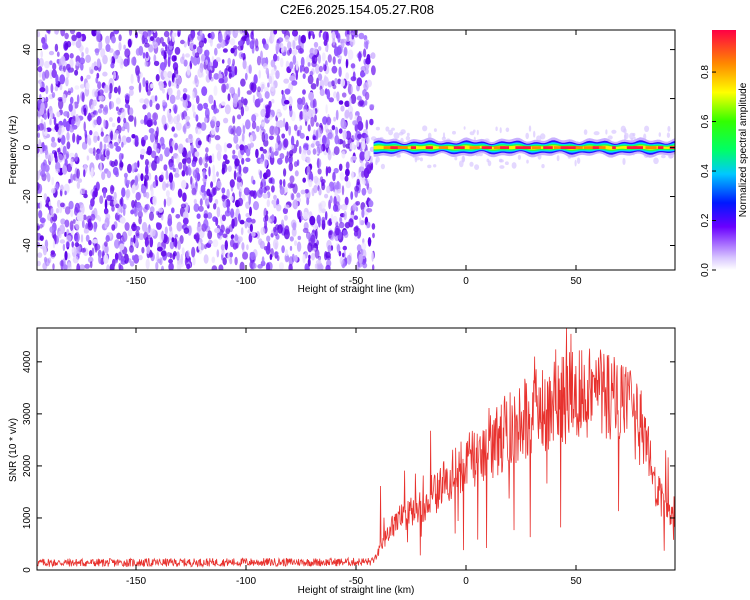  What do you see at coordinates (27, 245) in the screenshot?
I see `y-tick-label: -40` at bounding box center [27, 245].